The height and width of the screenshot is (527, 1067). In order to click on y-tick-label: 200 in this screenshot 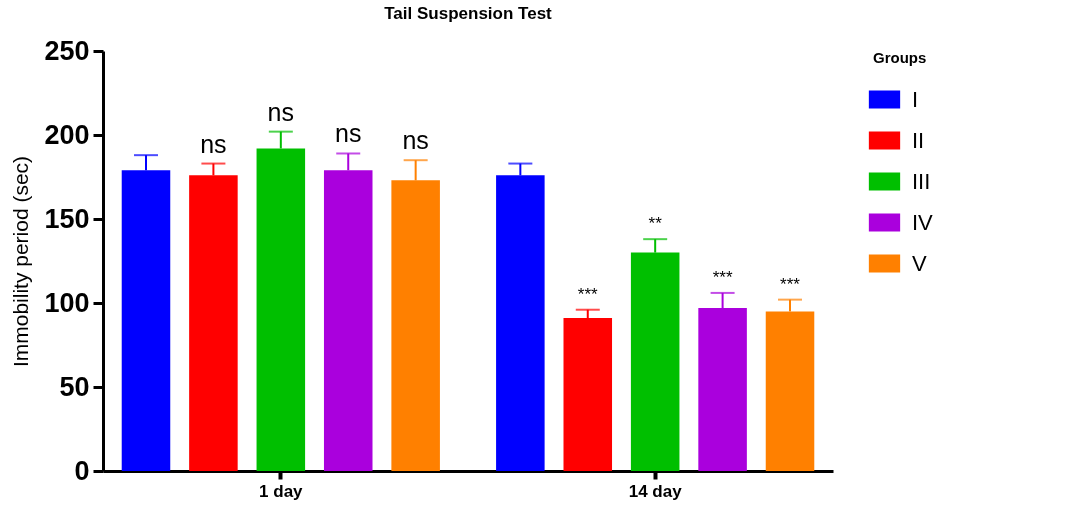, I will do `click(67, 134)`.